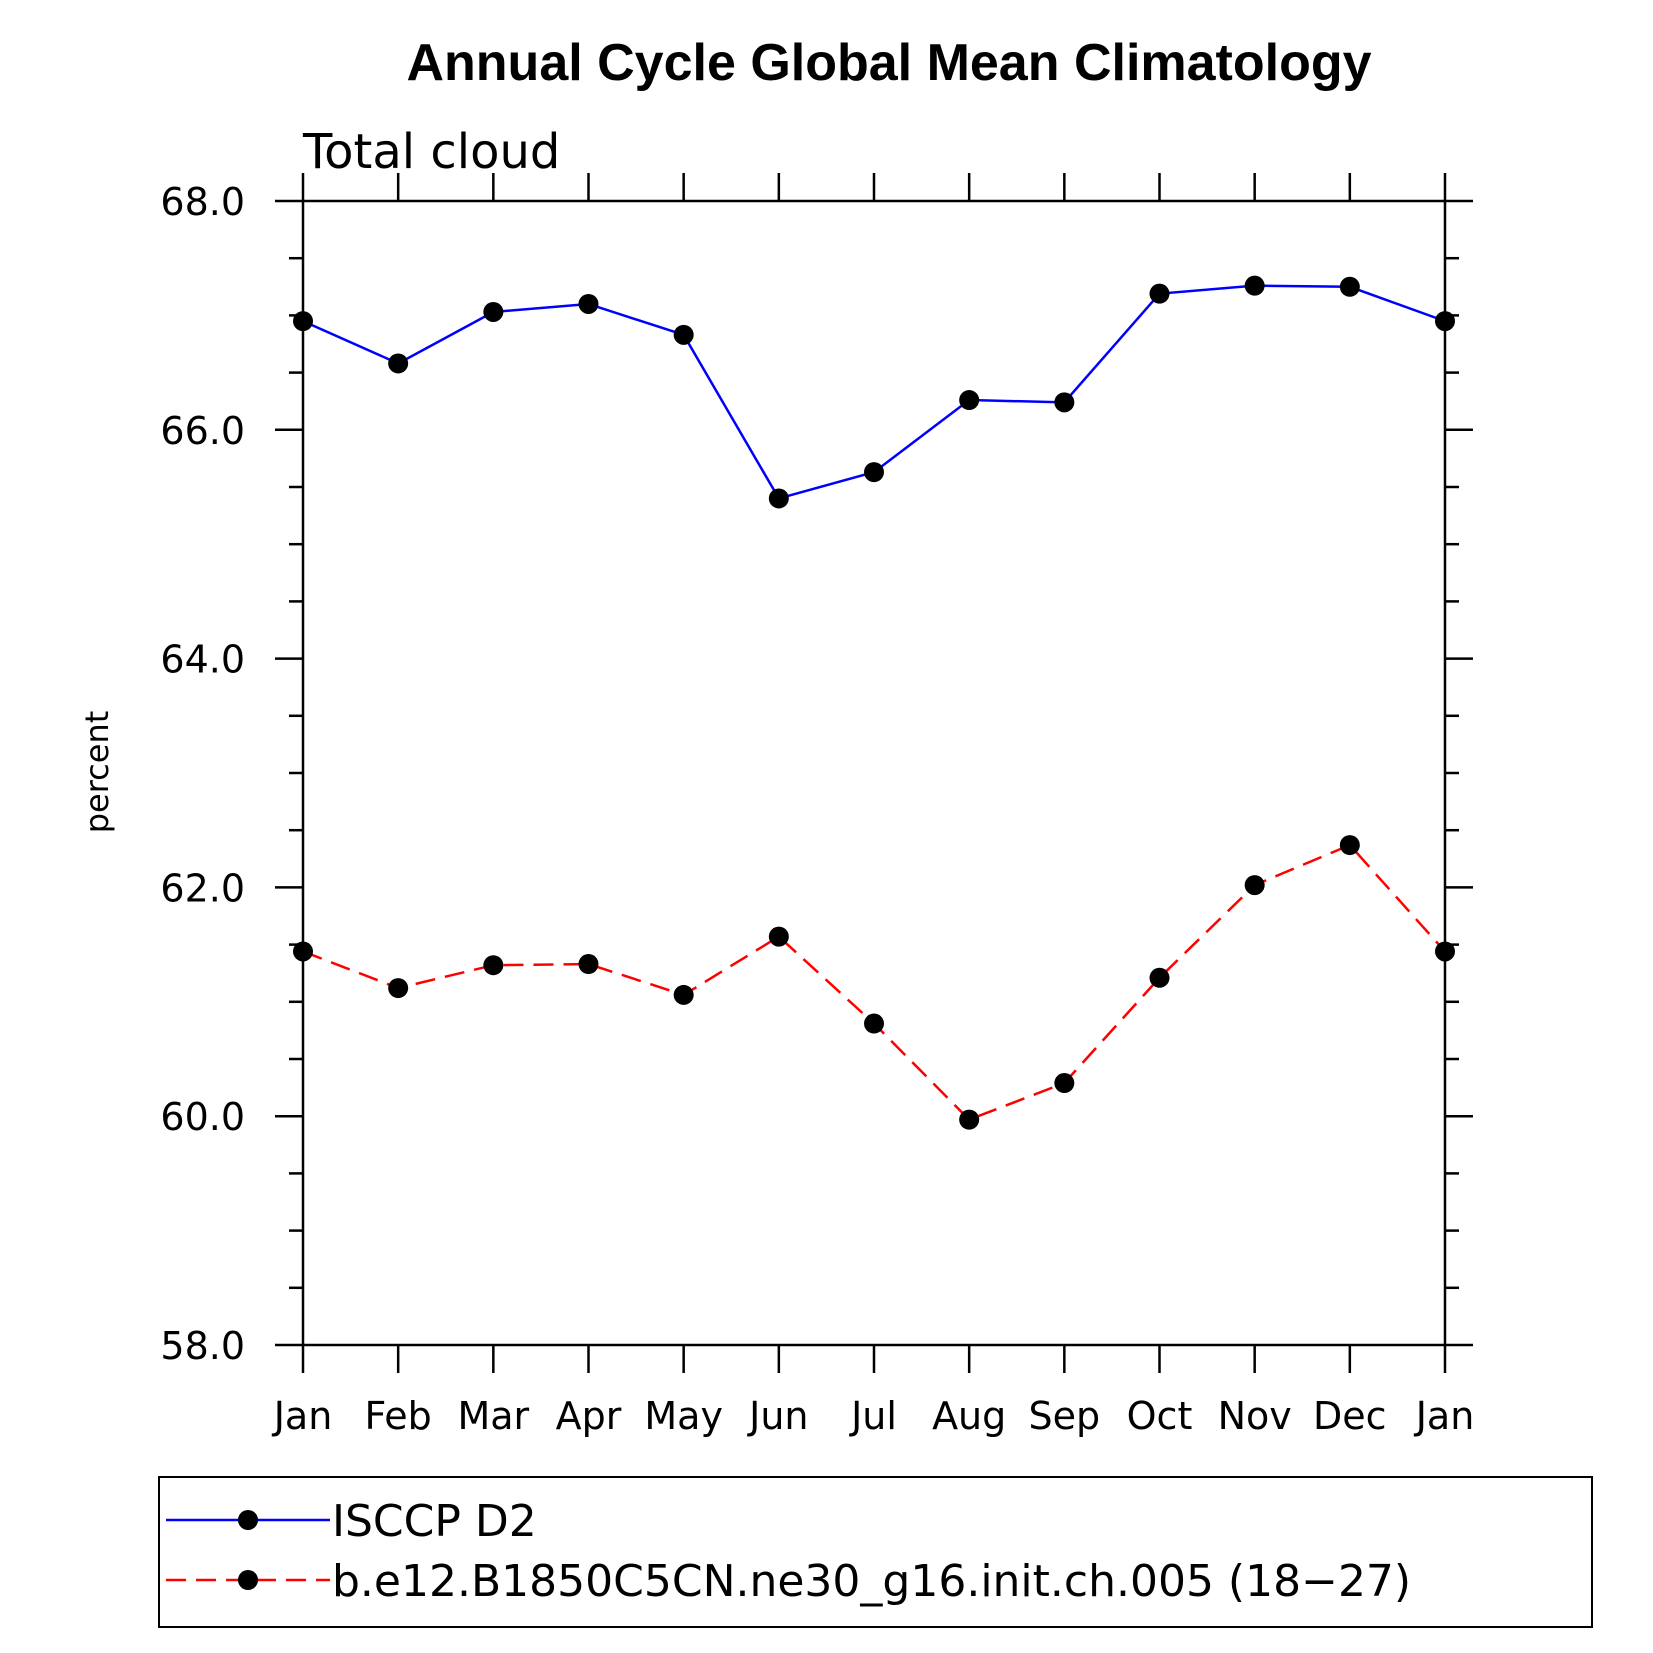  Describe the element at coordinates (1255, 1416) in the screenshot. I see `x-tick-label: Nov` at that location.